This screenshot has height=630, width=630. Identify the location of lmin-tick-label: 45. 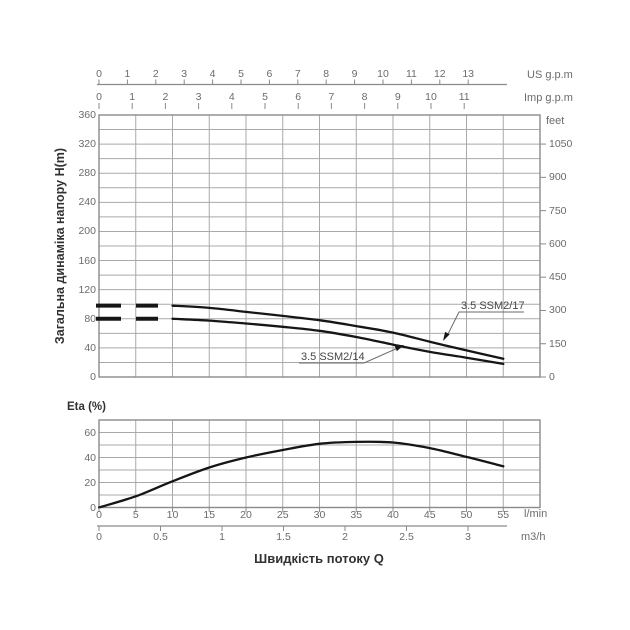
(429, 514).